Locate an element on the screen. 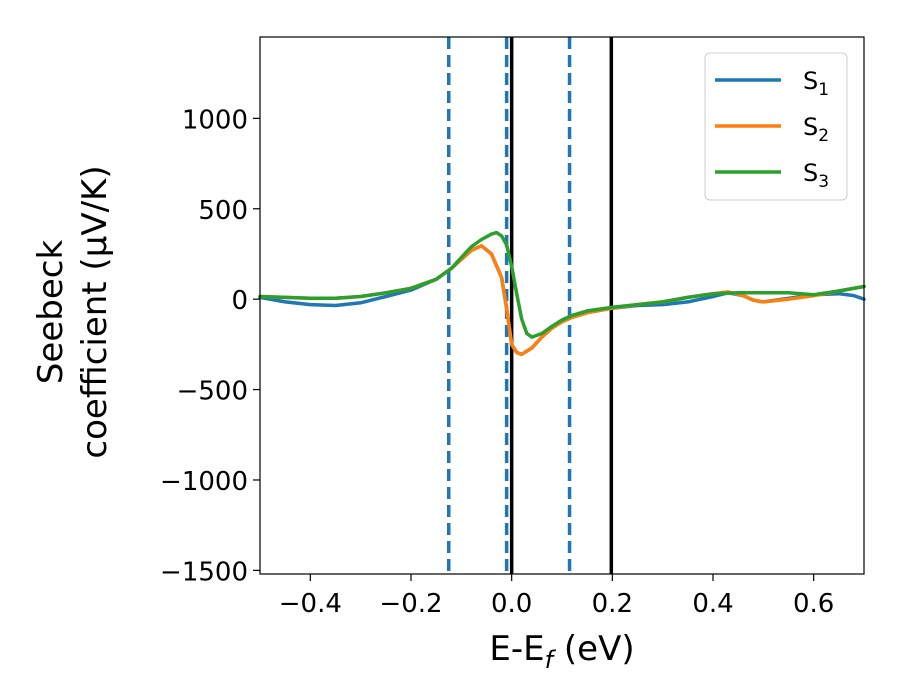 The height and width of the screenshot is (700, 900). legend-label-1: S1 is located at coordinates (816, 83).